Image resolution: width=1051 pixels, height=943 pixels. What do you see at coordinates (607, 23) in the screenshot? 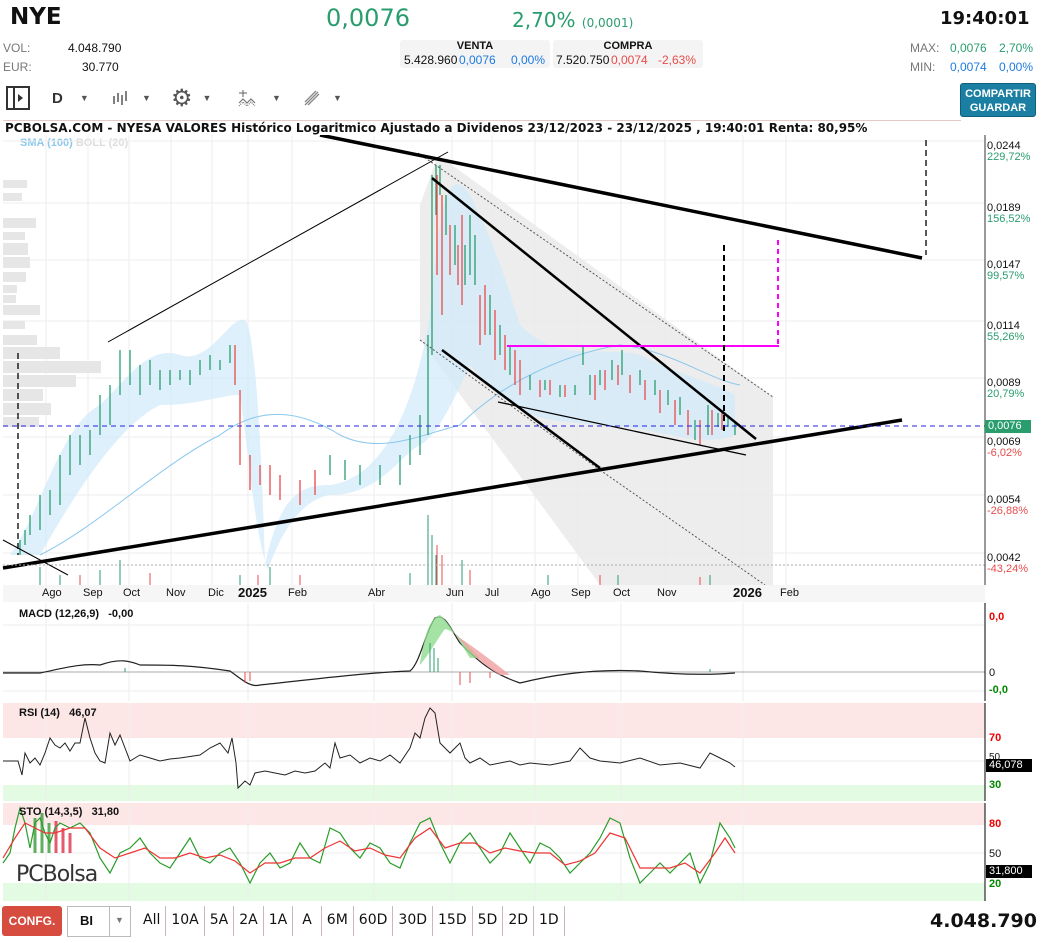
I see `change-abs: (0,0001)` at bounding box center [607, 23].